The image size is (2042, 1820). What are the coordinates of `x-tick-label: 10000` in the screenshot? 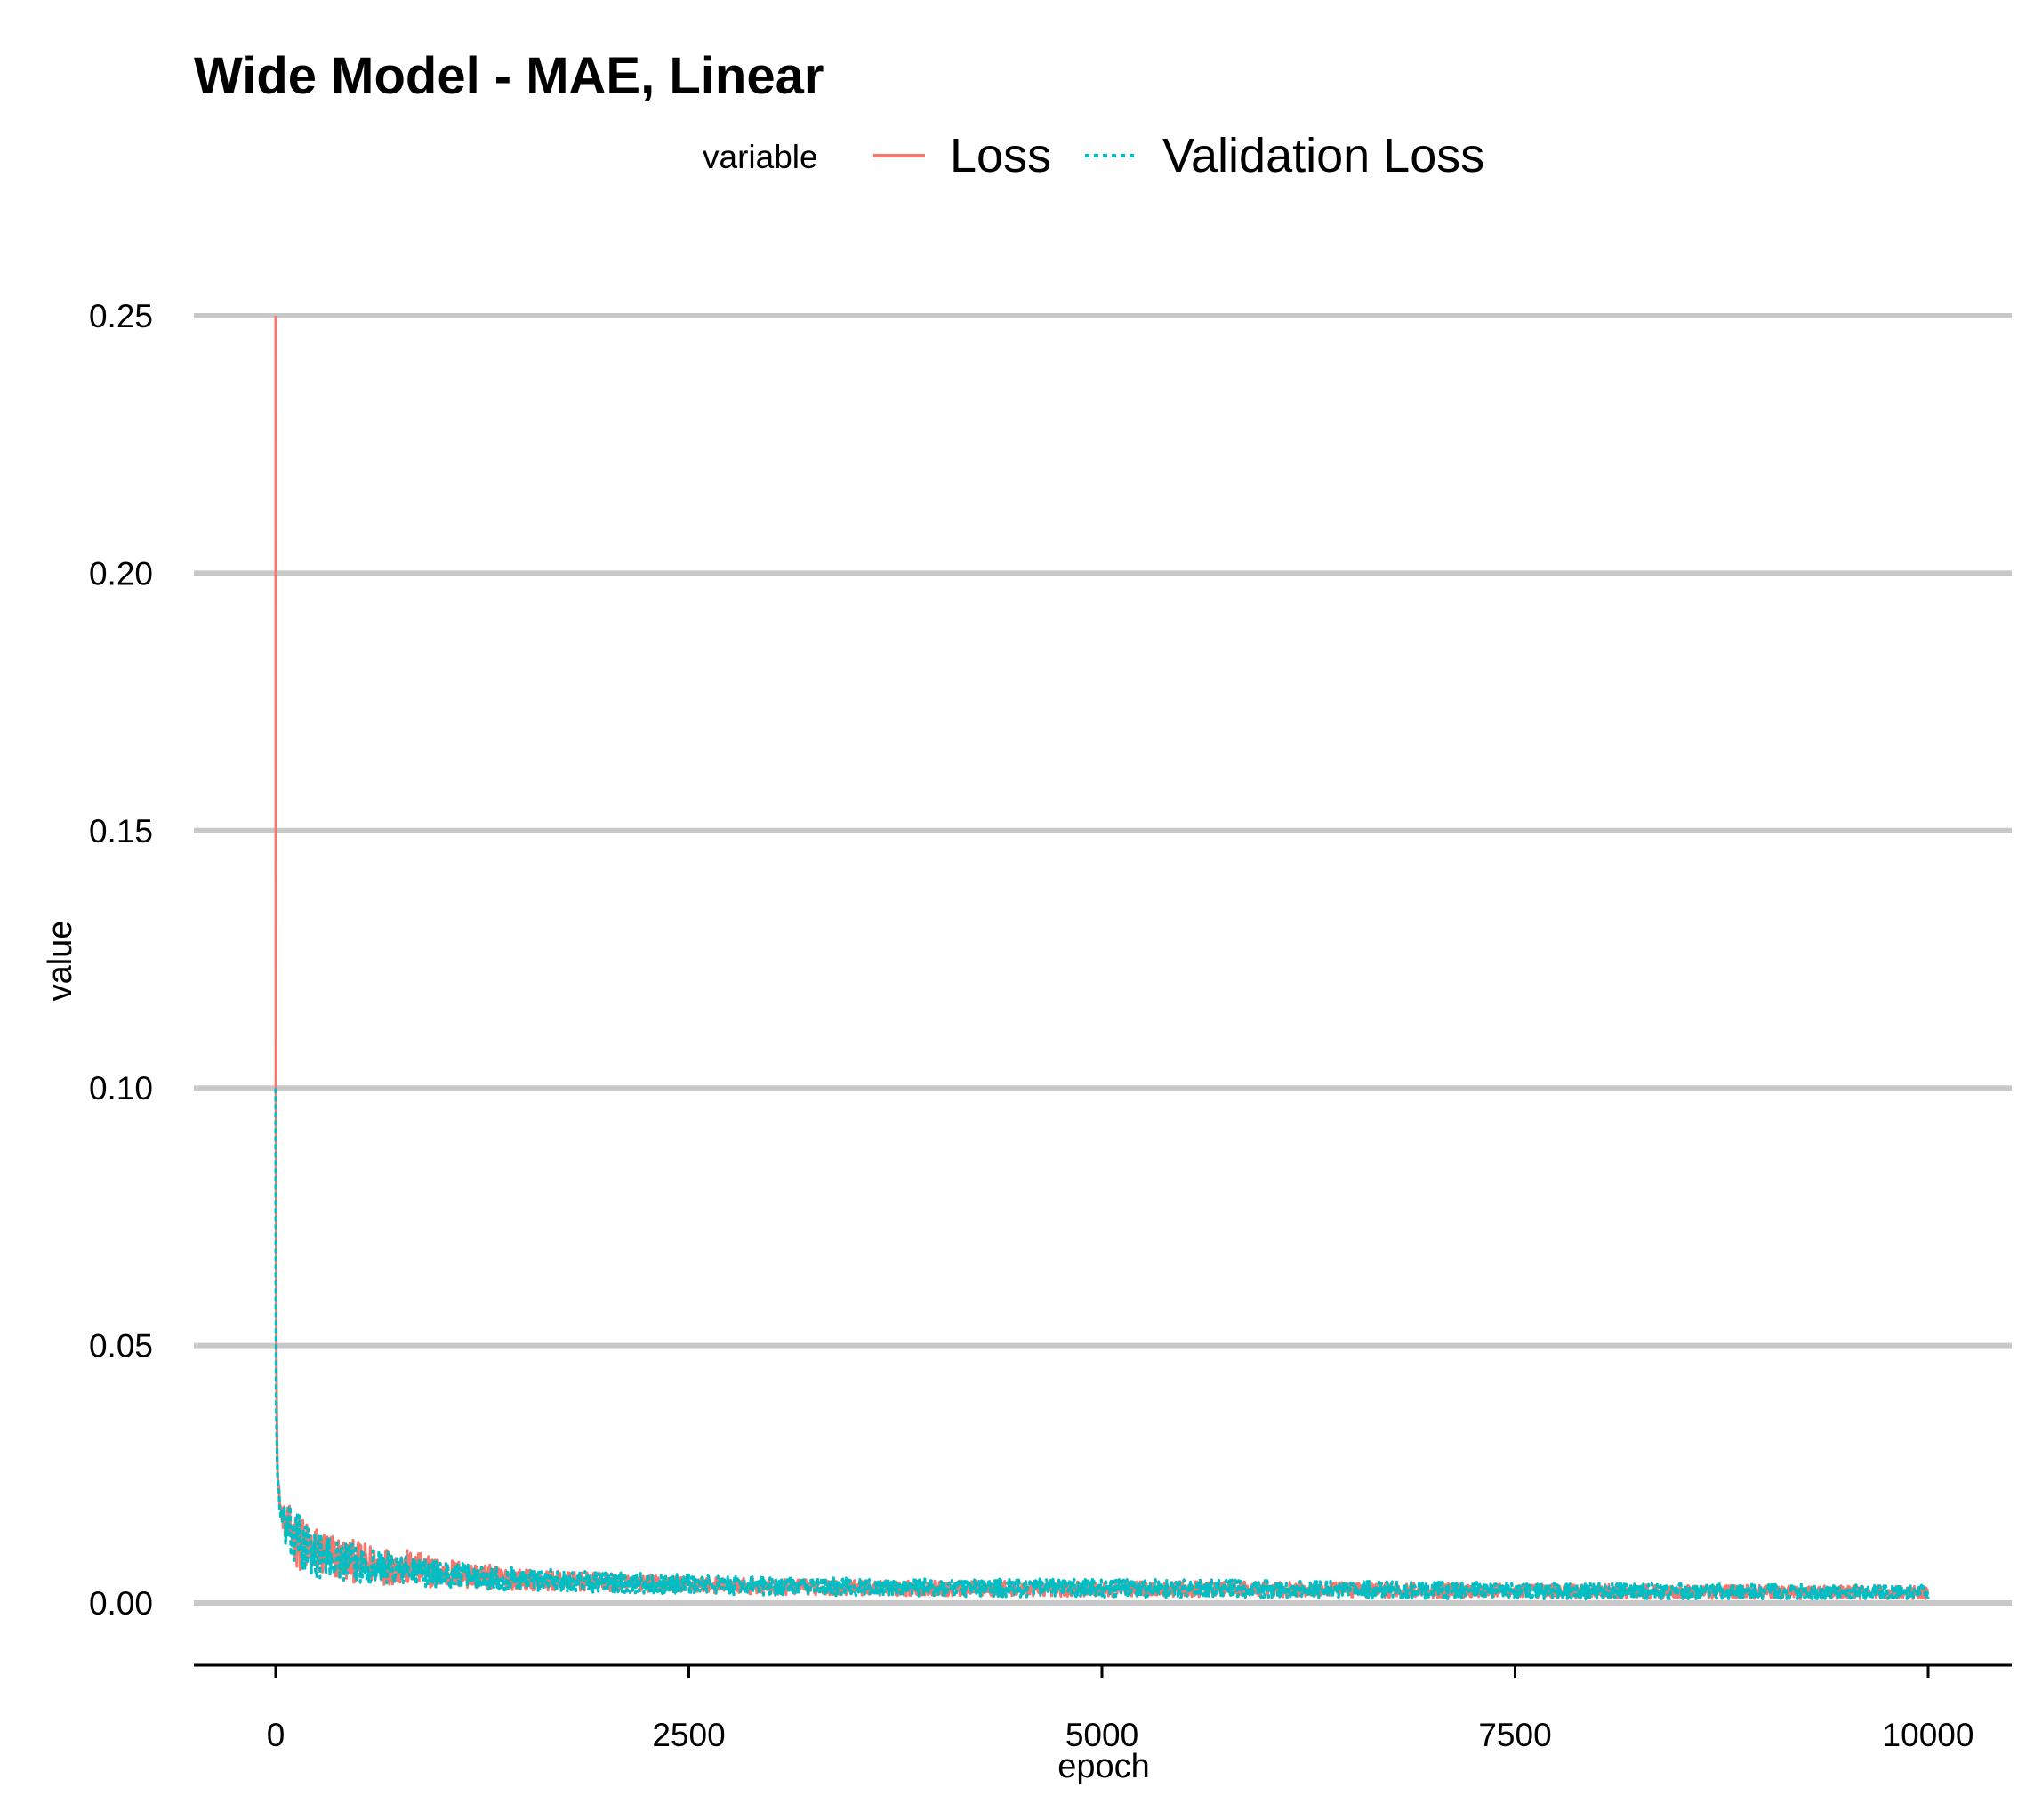 It's located at (1928, 1735).